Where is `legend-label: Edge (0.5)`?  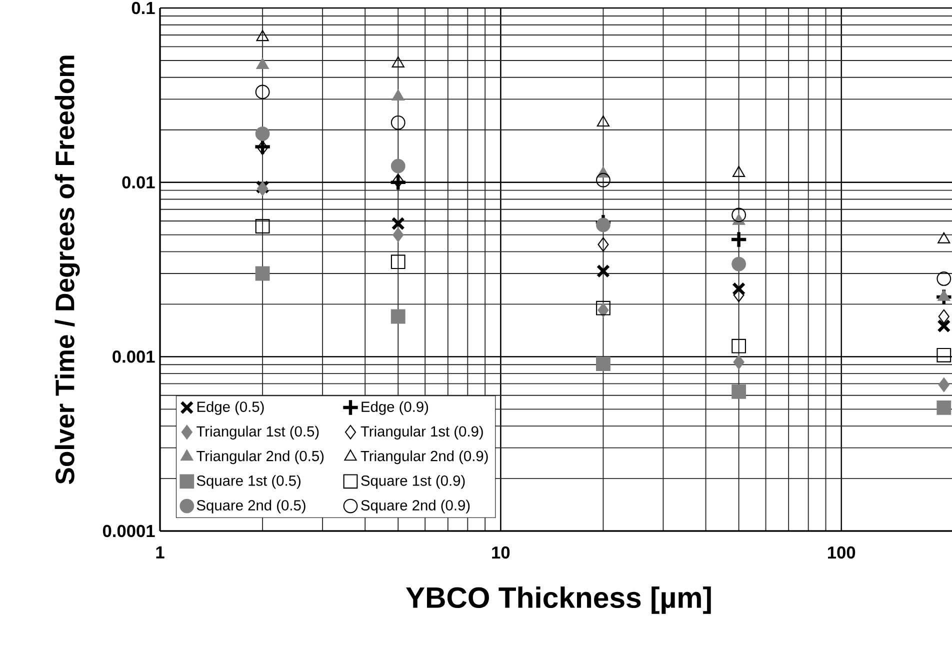
legend-label: Edge (0.5) is located at coordinates (230, 408).